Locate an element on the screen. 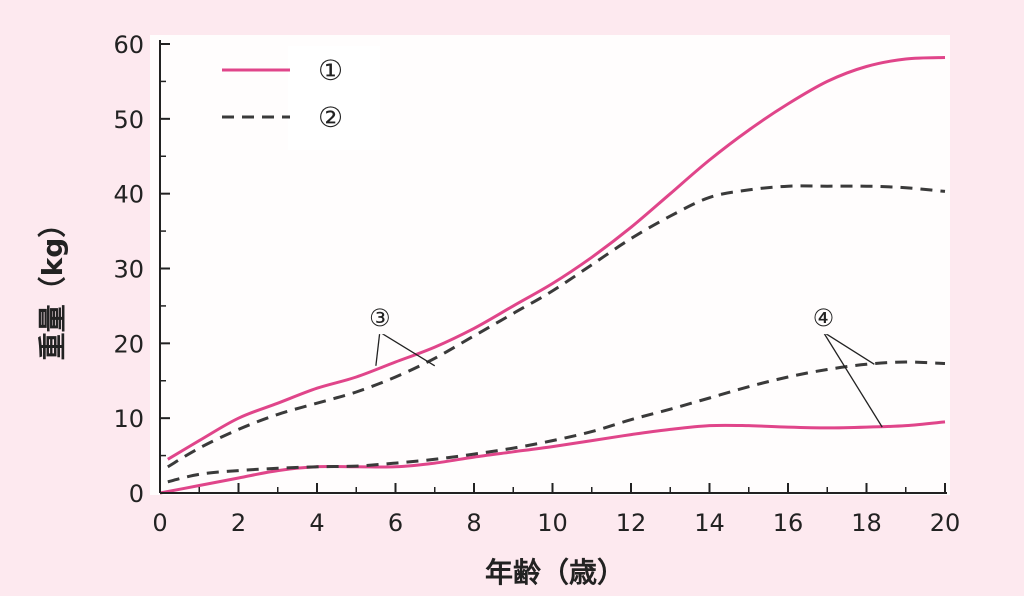  y-tick-label: 0 is located at coordinates (136, 494).